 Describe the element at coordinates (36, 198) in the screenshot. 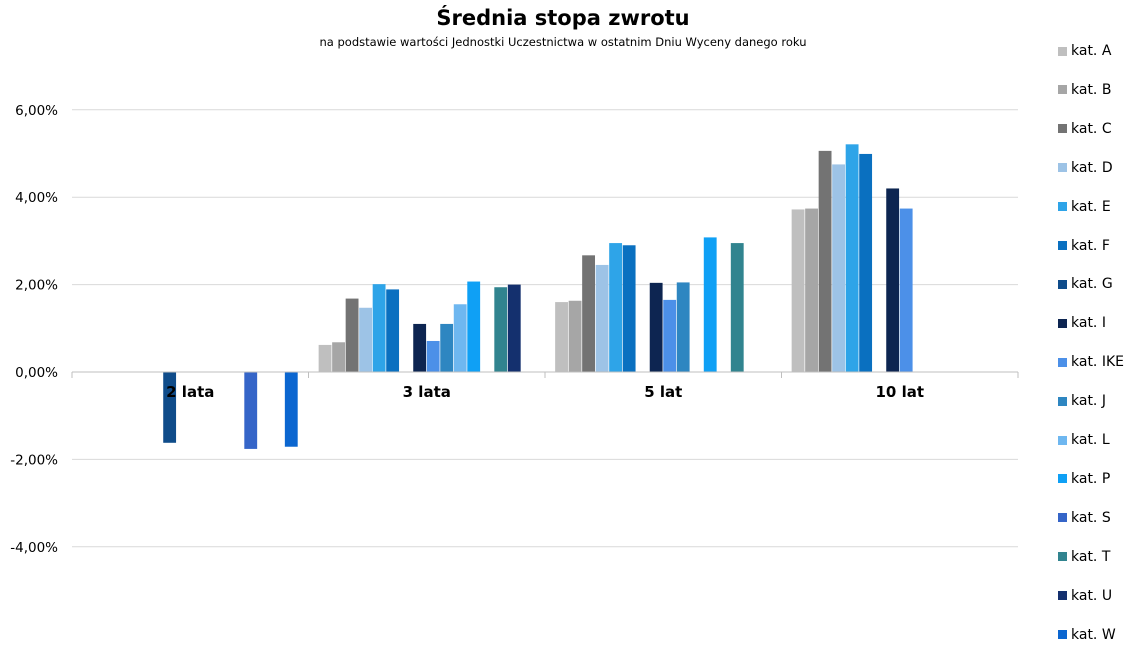

I see `y-tick-label: 4,00%` at that location.